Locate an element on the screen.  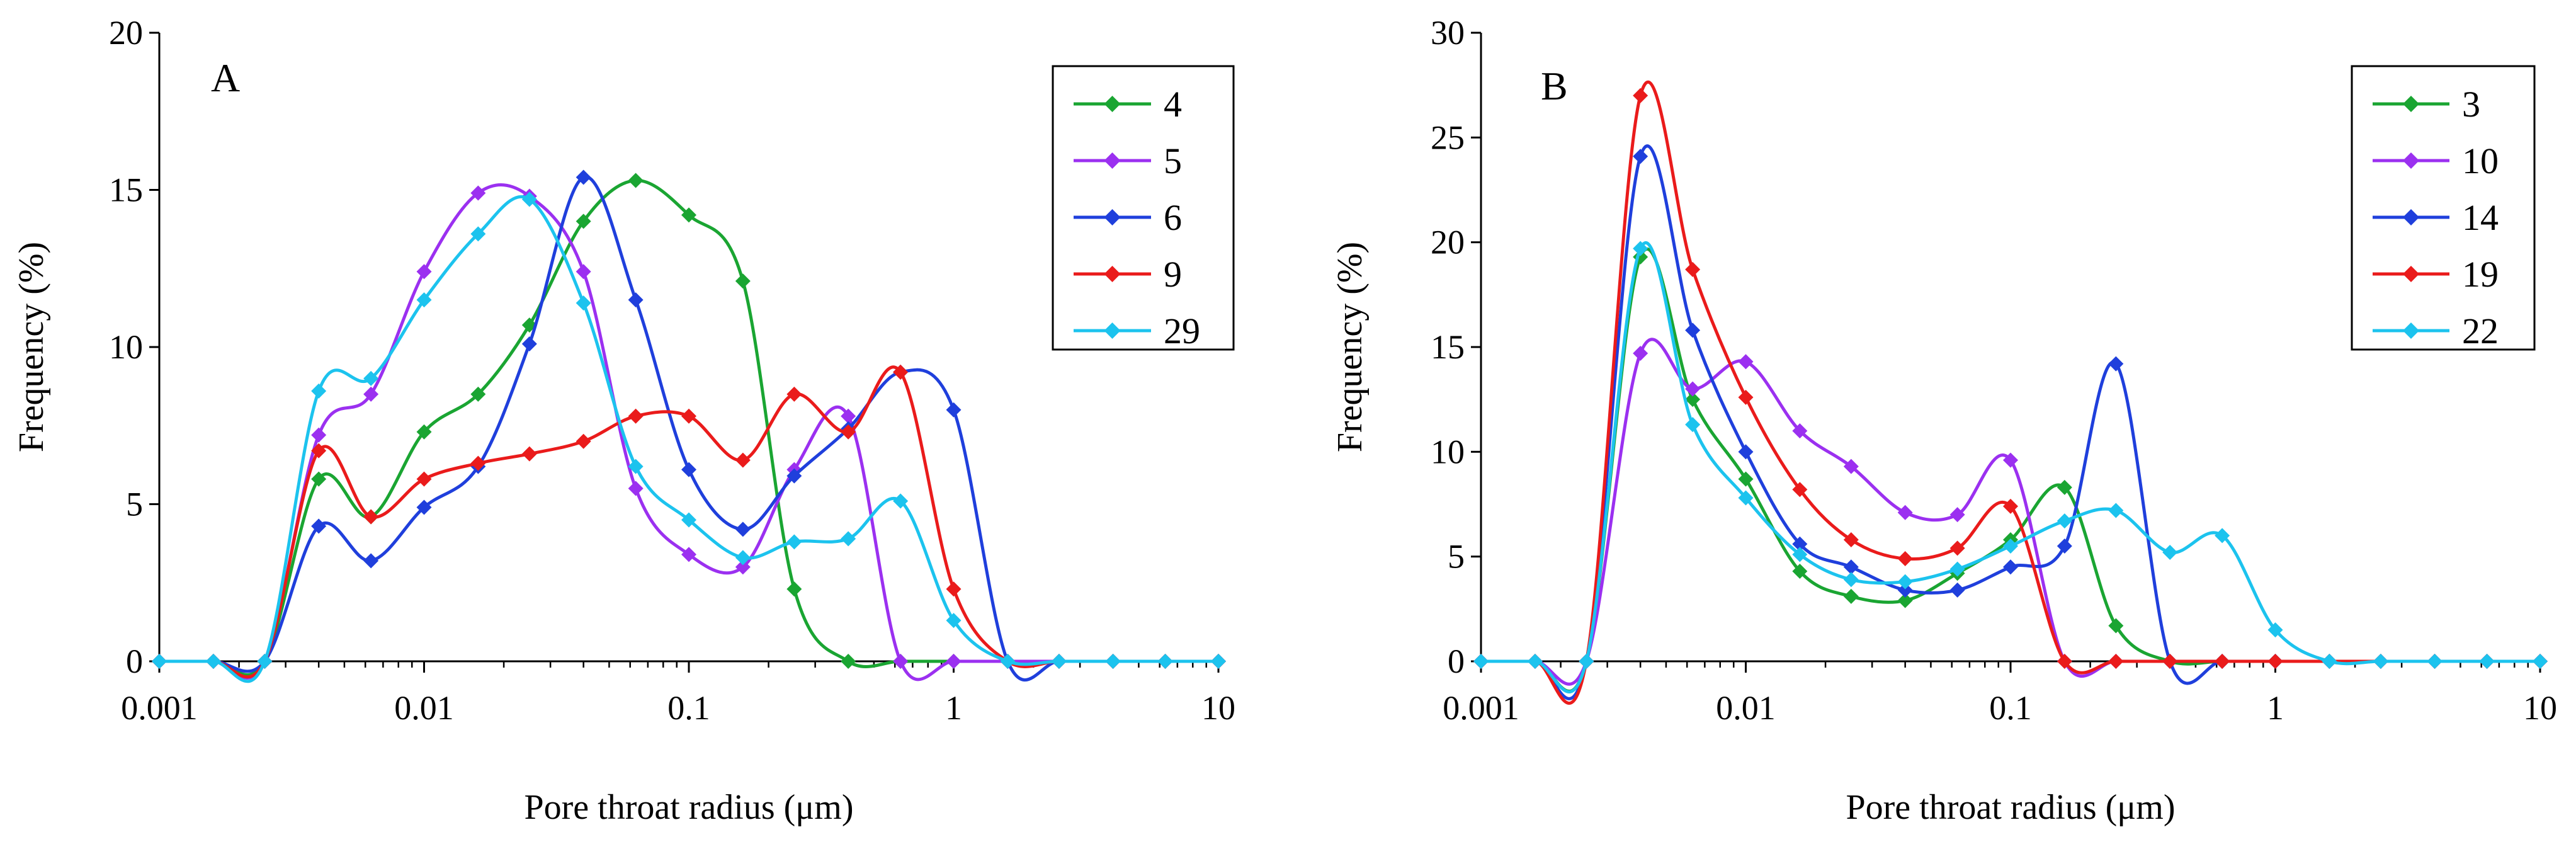
panel-label: A is located at coordinates (225, 77).